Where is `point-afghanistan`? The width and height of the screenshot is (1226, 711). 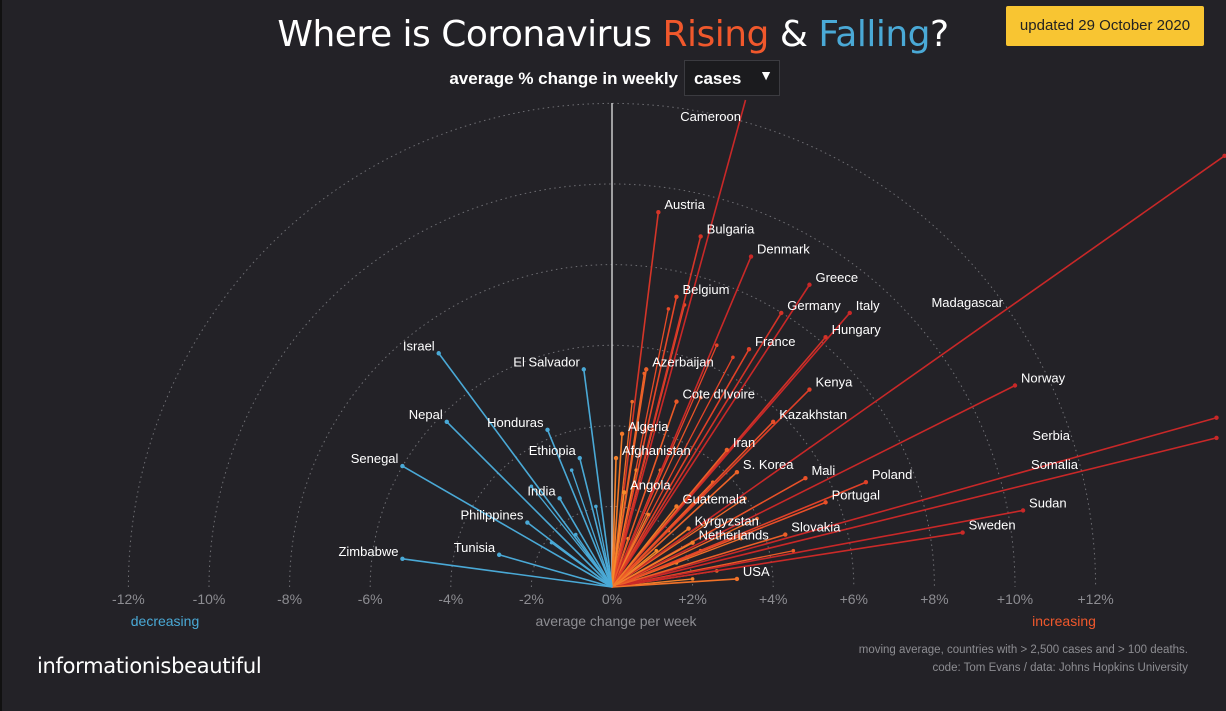 point-afghanistan is located at coordinates (616, 458).